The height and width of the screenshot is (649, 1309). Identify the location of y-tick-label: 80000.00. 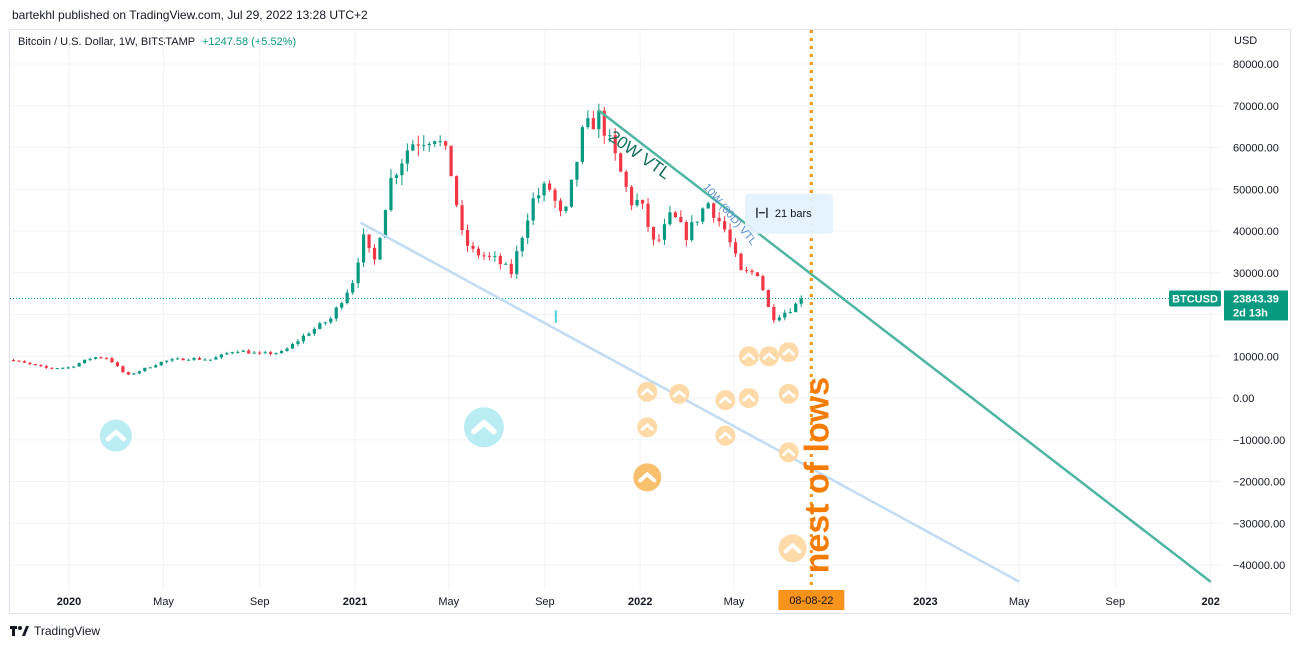
(1256, 65).